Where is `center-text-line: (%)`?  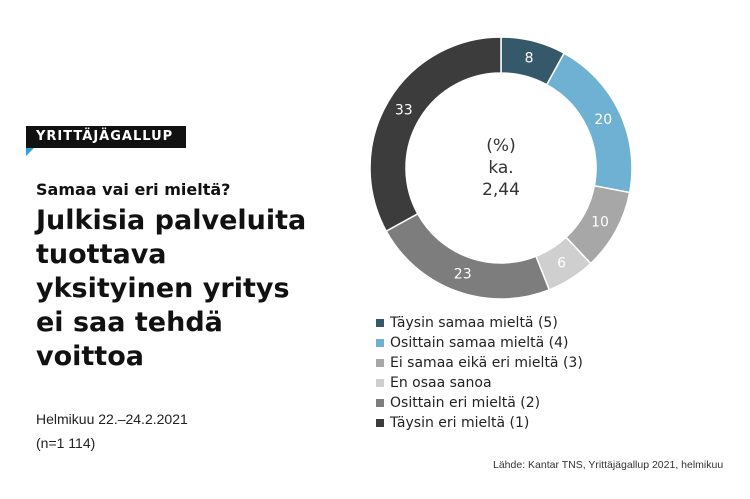 center-text-line: (%) is located at coordinates (500, 146).